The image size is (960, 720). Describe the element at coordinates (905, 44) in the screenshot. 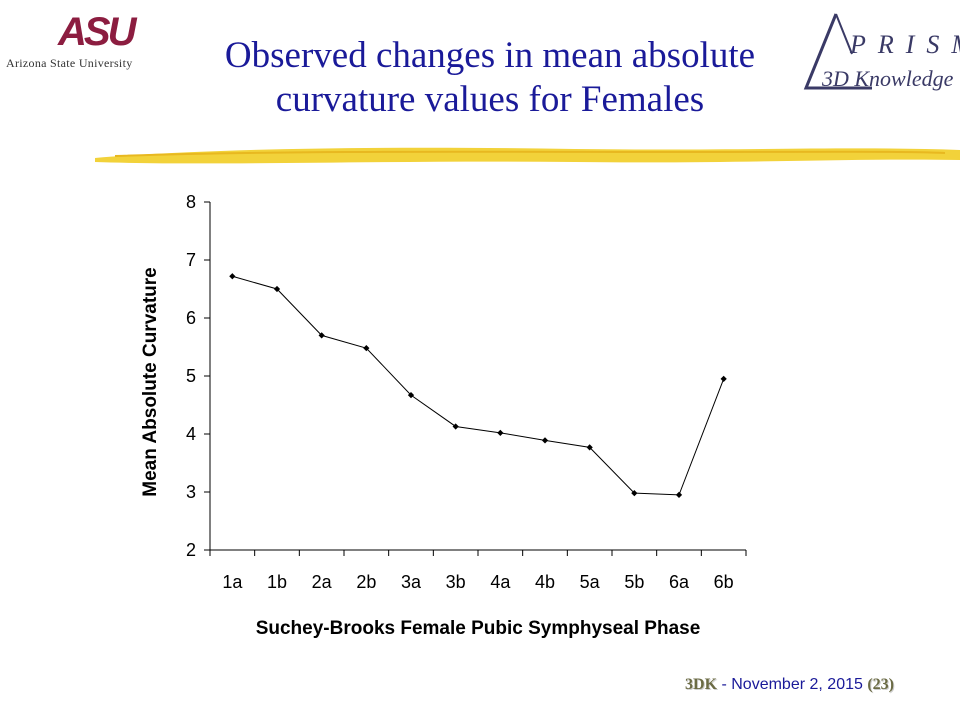

I see `prism-text: PRISM` at that location.